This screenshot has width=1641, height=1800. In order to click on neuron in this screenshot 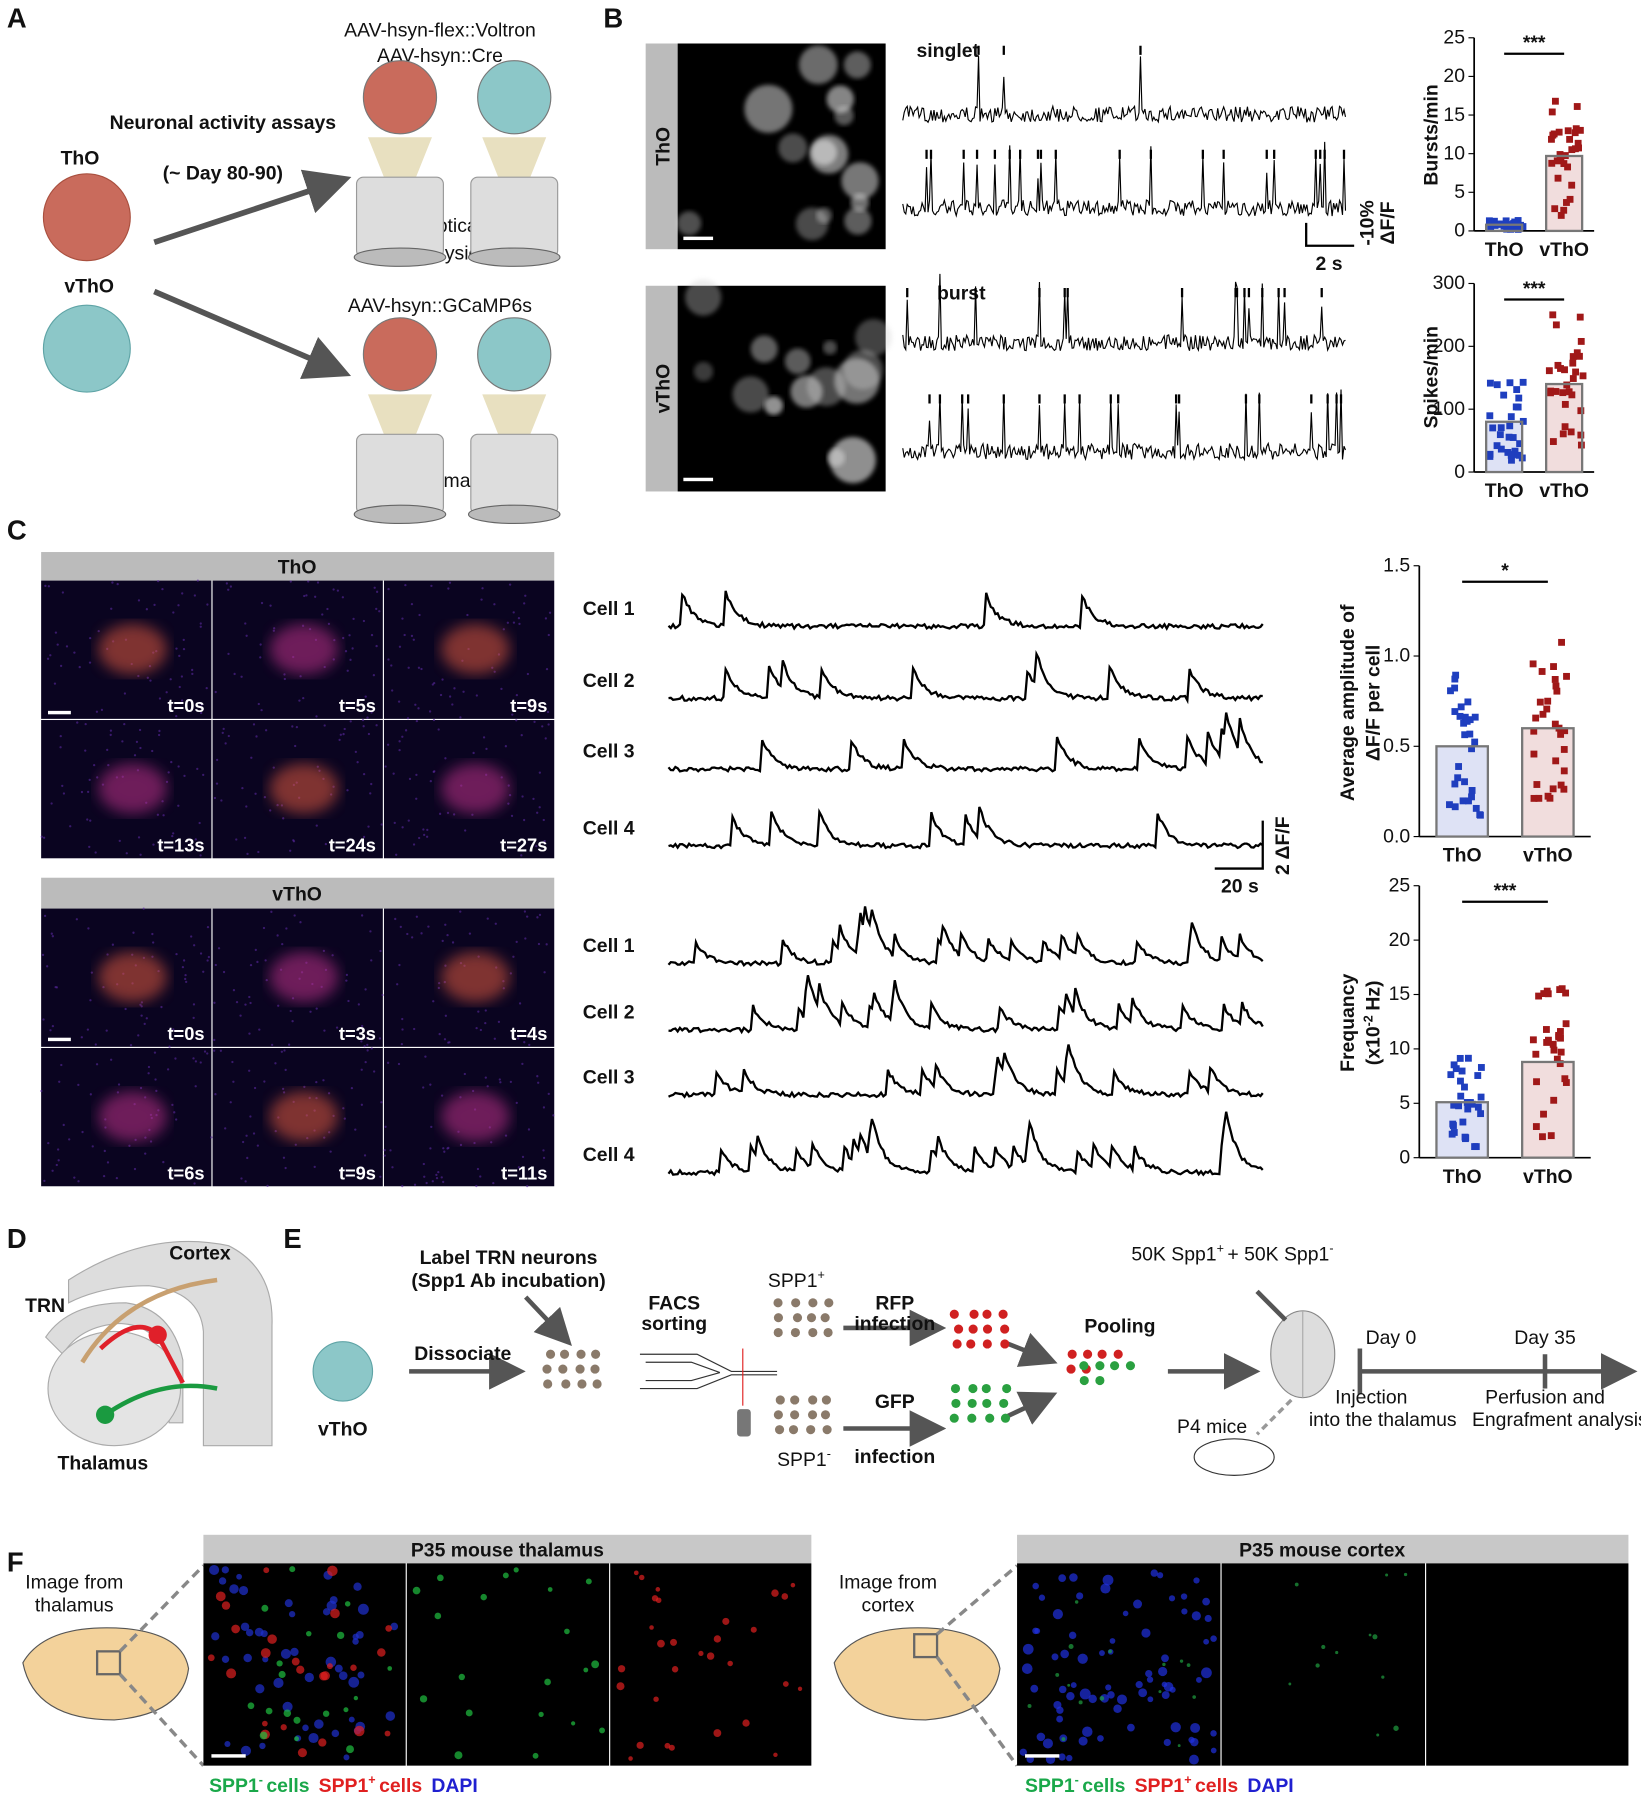, I will do `click(157, 1334)`.